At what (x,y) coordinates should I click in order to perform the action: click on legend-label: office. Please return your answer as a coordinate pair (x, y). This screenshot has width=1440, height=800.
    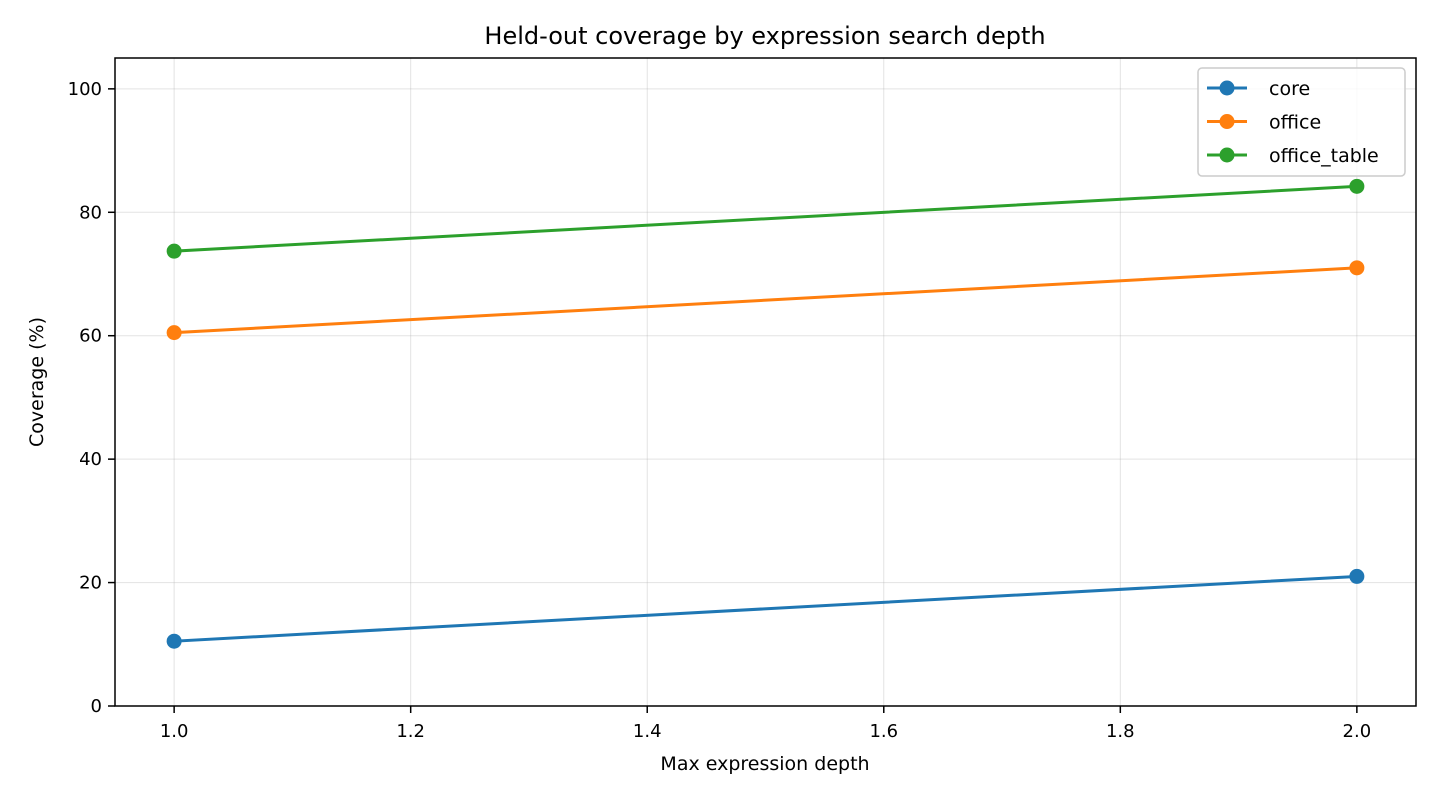
    Looking at the image, I should click on (1295, 123).